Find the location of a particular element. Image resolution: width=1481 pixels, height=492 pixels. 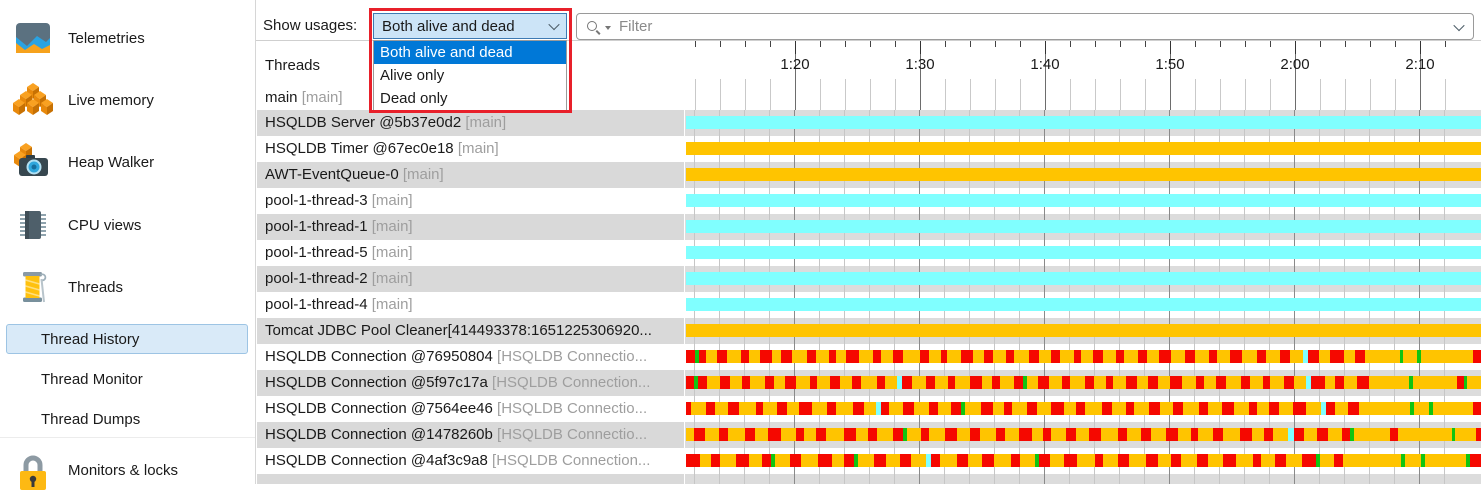

filter-input is located at coordinates (1036, 26).